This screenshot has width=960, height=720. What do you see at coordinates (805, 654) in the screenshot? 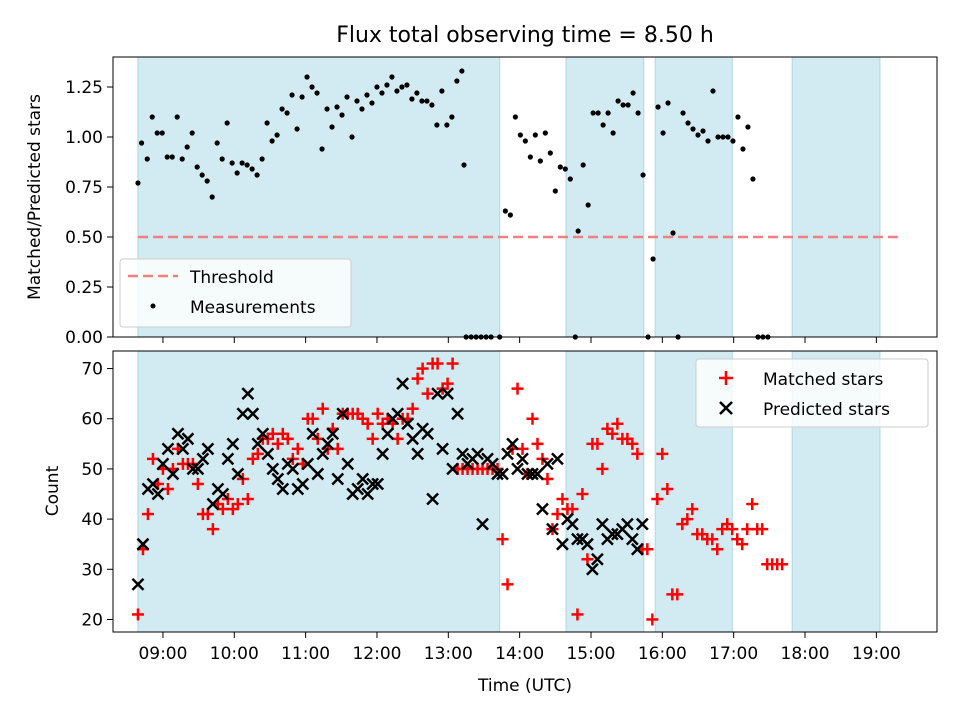
I see `x-tick-label: 18:00` at bounding box center [805, 654].